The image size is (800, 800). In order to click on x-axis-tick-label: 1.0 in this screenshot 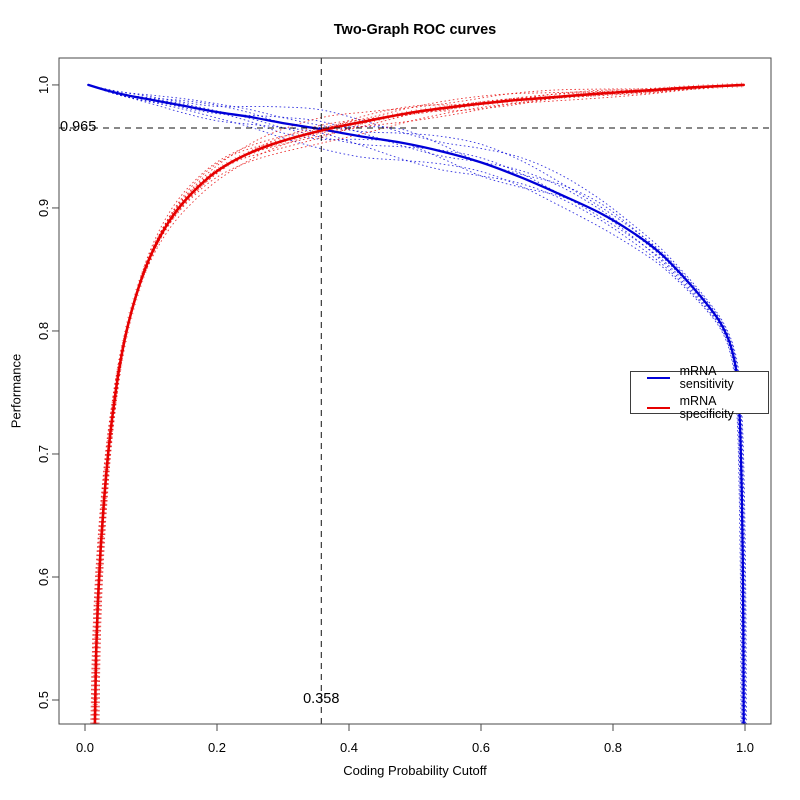, I will do `click(745, 747)`.